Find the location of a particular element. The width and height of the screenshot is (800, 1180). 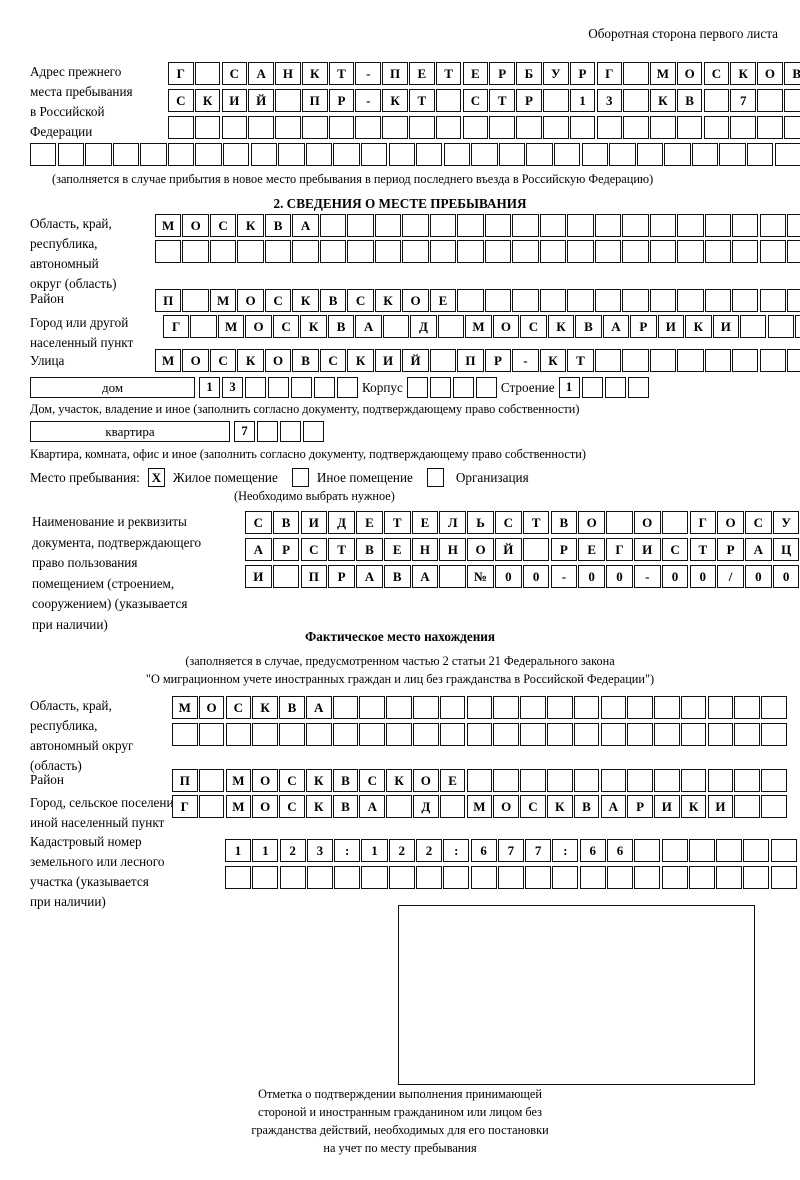

char-cell: Ь is located at coordinates (480, 522).